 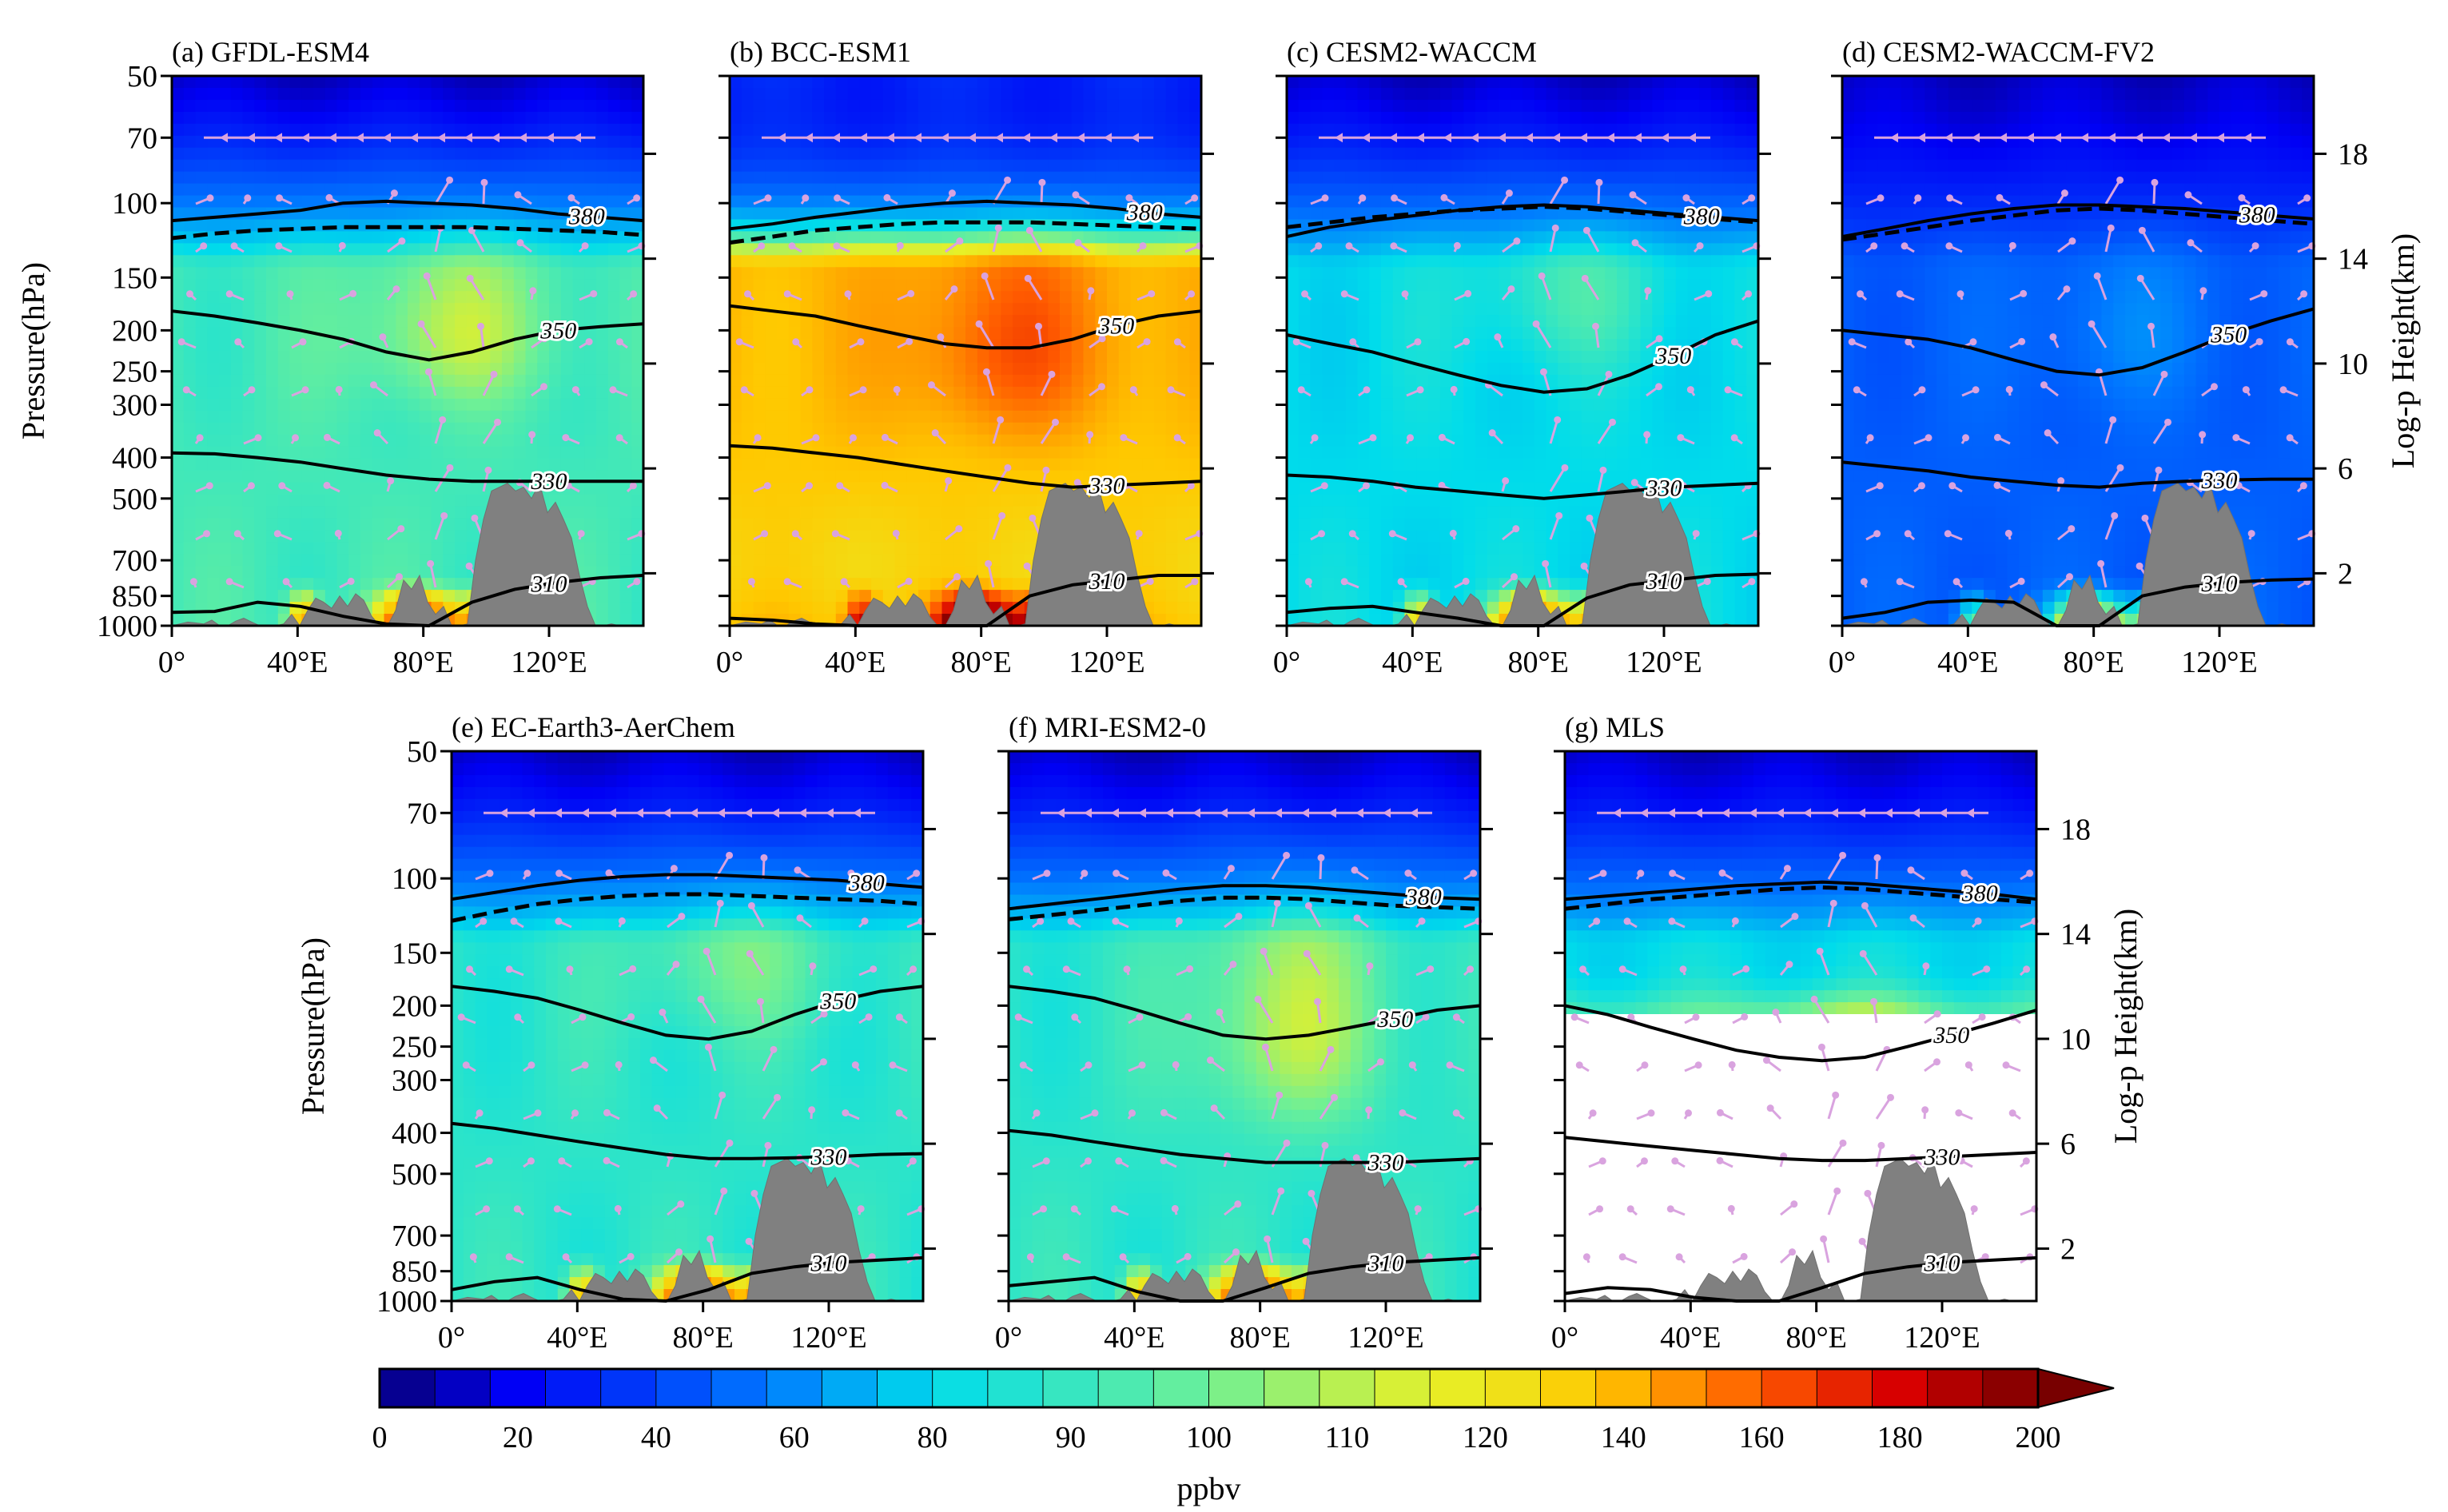 I want to click on colorbar-tick-label: 80, so click(x=933, y=1437).